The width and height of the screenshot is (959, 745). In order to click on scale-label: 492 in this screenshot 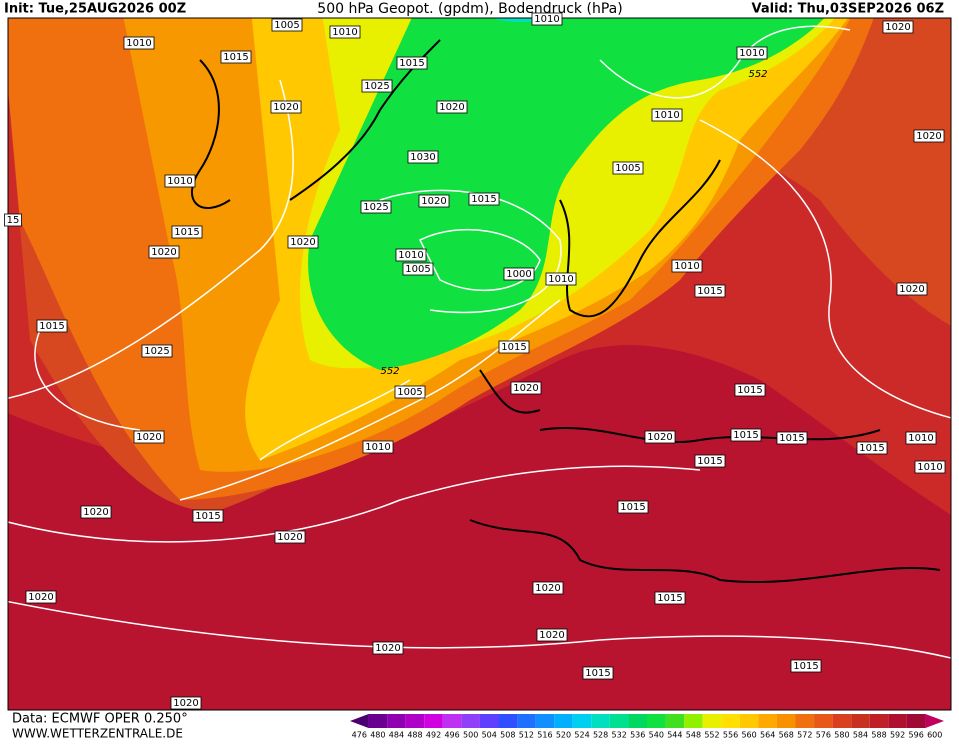, I will do `click(433, 735)`.